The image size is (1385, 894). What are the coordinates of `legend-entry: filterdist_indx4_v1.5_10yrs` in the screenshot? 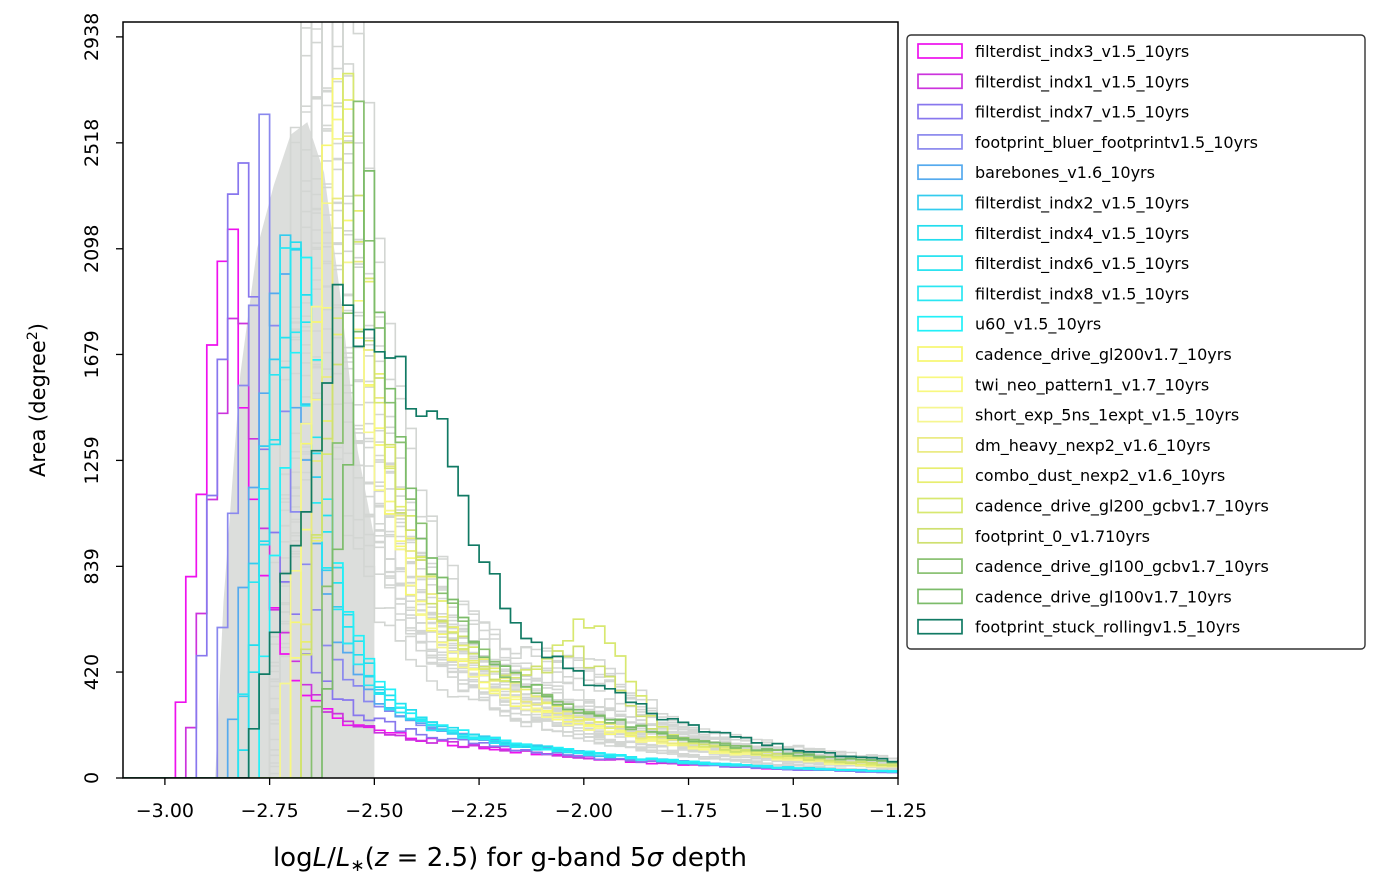 It's located at (1082, 234).